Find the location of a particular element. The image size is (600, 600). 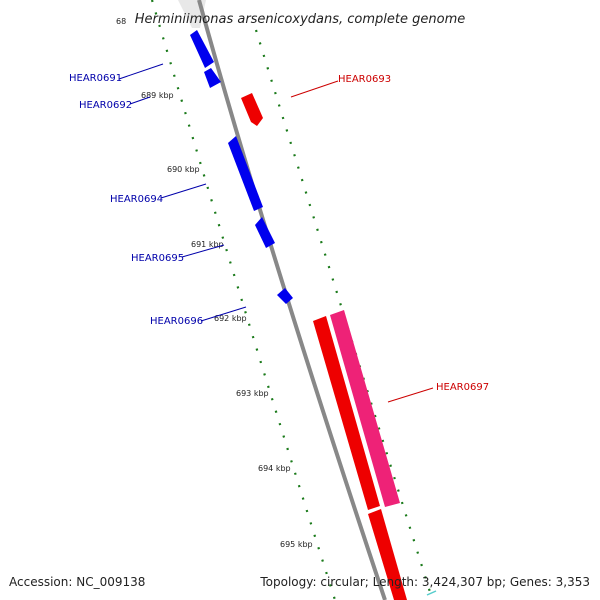

gene-hear0692-arrow is located at coordinates (212, 78).